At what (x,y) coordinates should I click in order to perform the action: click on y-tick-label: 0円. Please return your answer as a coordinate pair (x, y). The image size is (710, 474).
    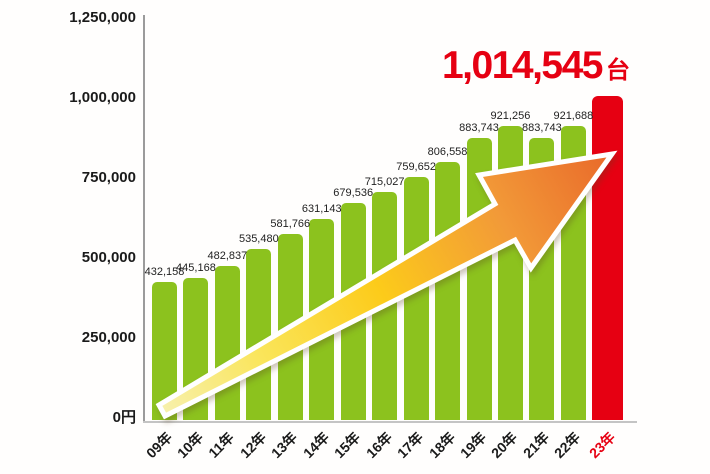
    Looking at the image, I should click on (124, 417).